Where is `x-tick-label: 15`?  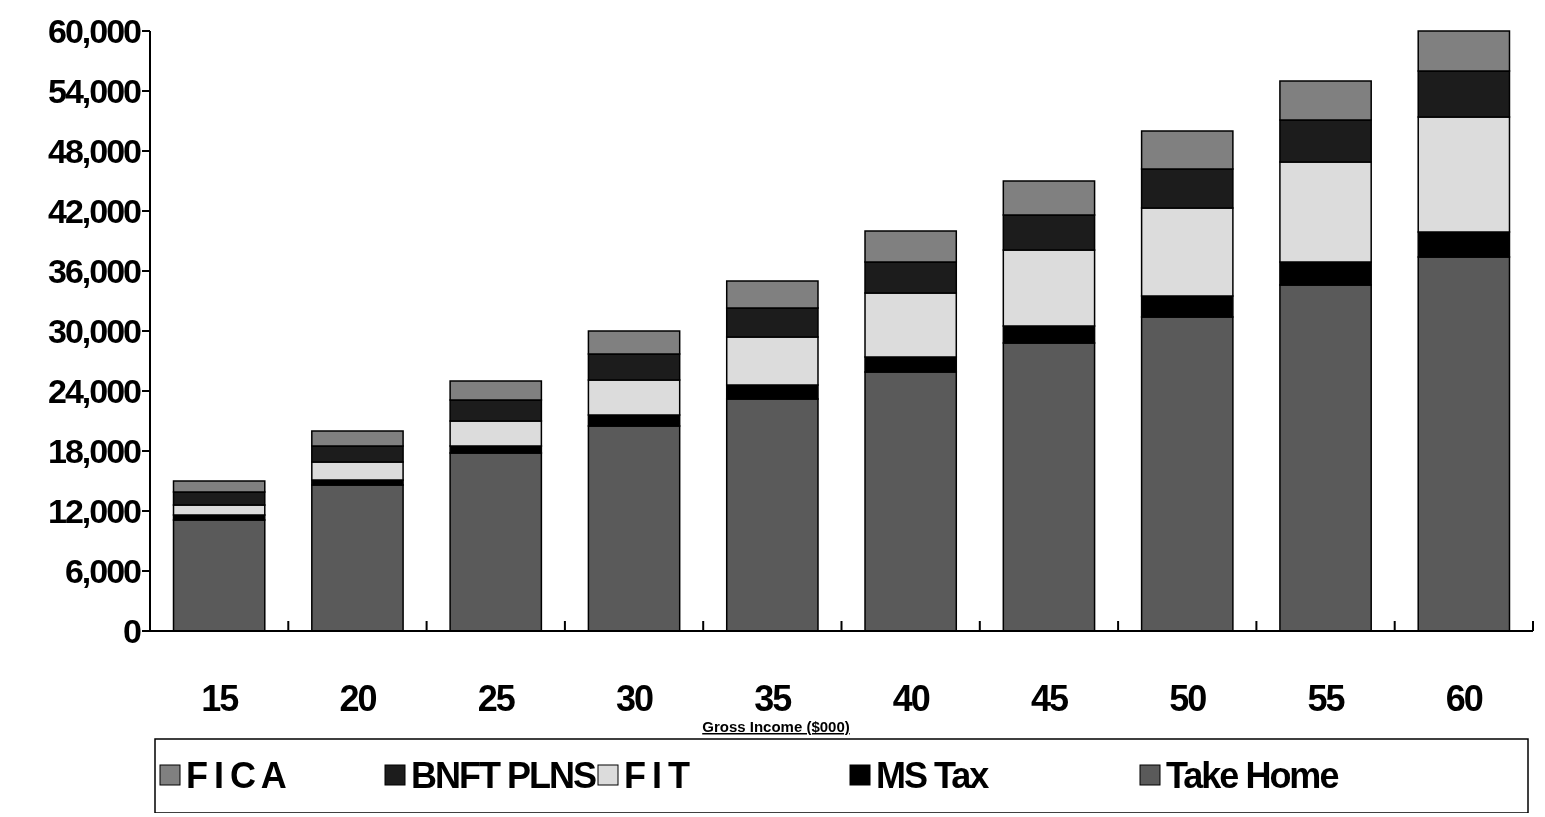 x-tick-label: 15 is located at coordinates (220, 698).